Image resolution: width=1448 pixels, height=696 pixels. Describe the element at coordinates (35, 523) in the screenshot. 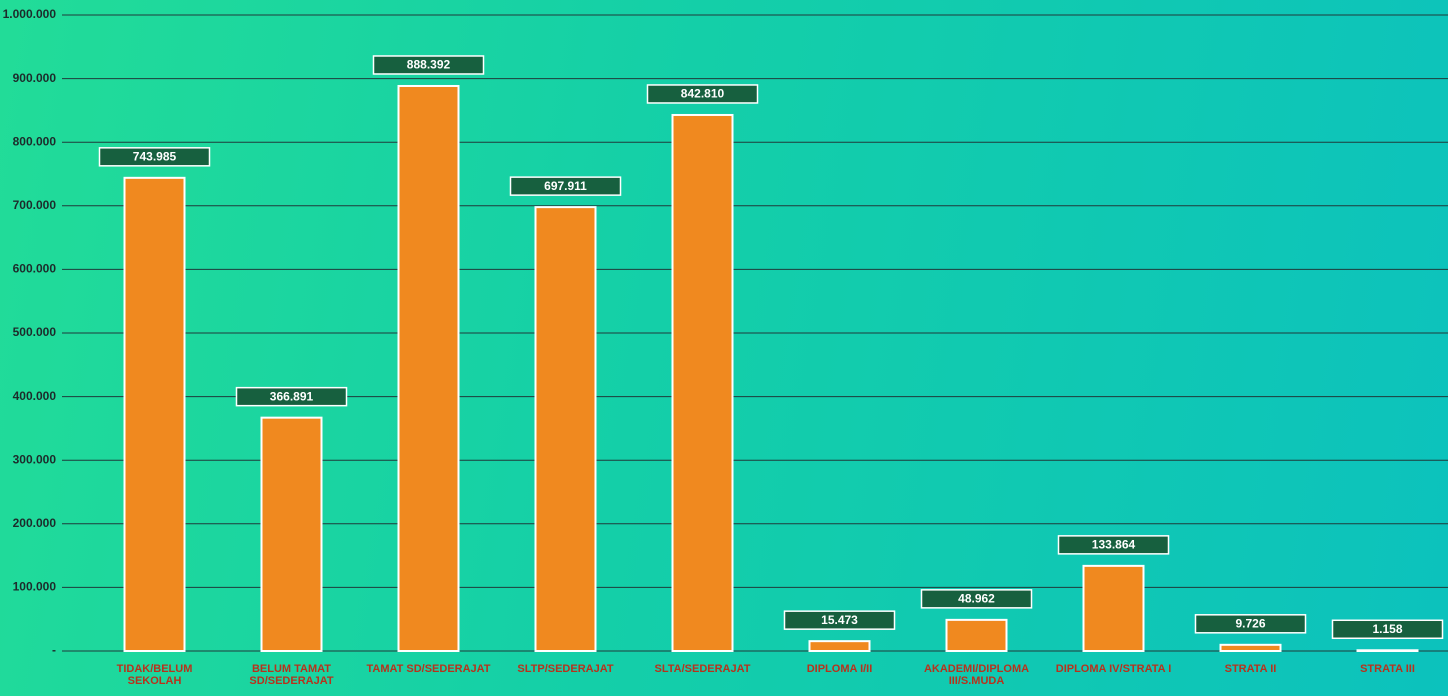

I see `y-tick-label: 200.000` at that location.